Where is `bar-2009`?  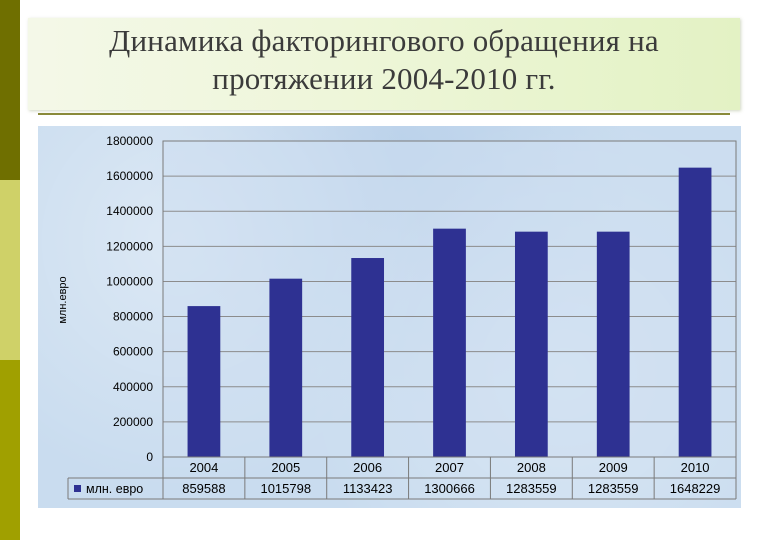 bar-2009 is located at coordinates (613, 344).